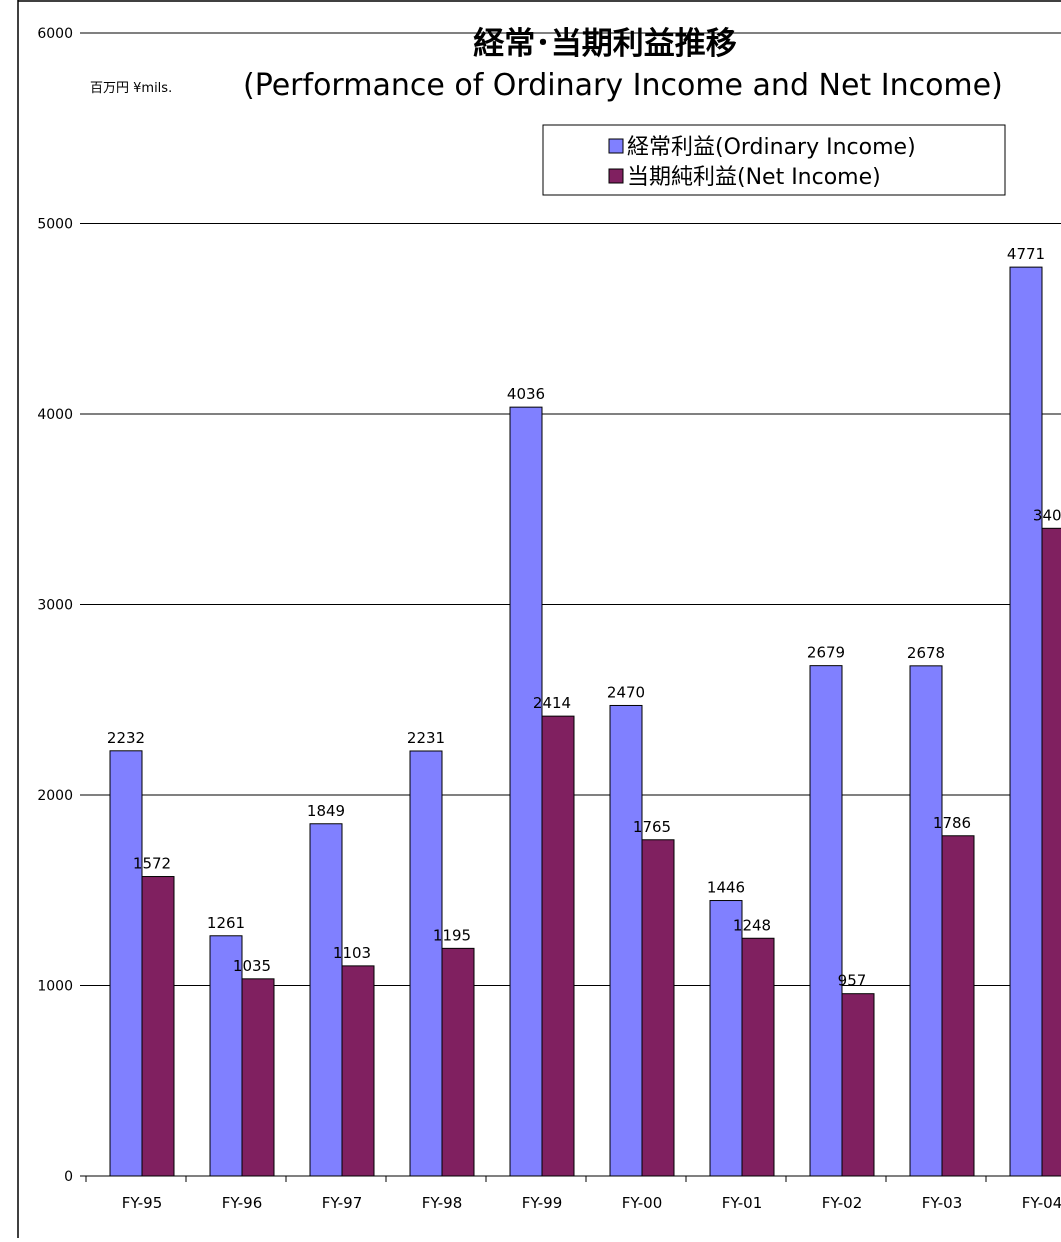 The height and width of the screenshot is (1242, 1061). I want to click on data-label: 4771, so click(1026, 254).